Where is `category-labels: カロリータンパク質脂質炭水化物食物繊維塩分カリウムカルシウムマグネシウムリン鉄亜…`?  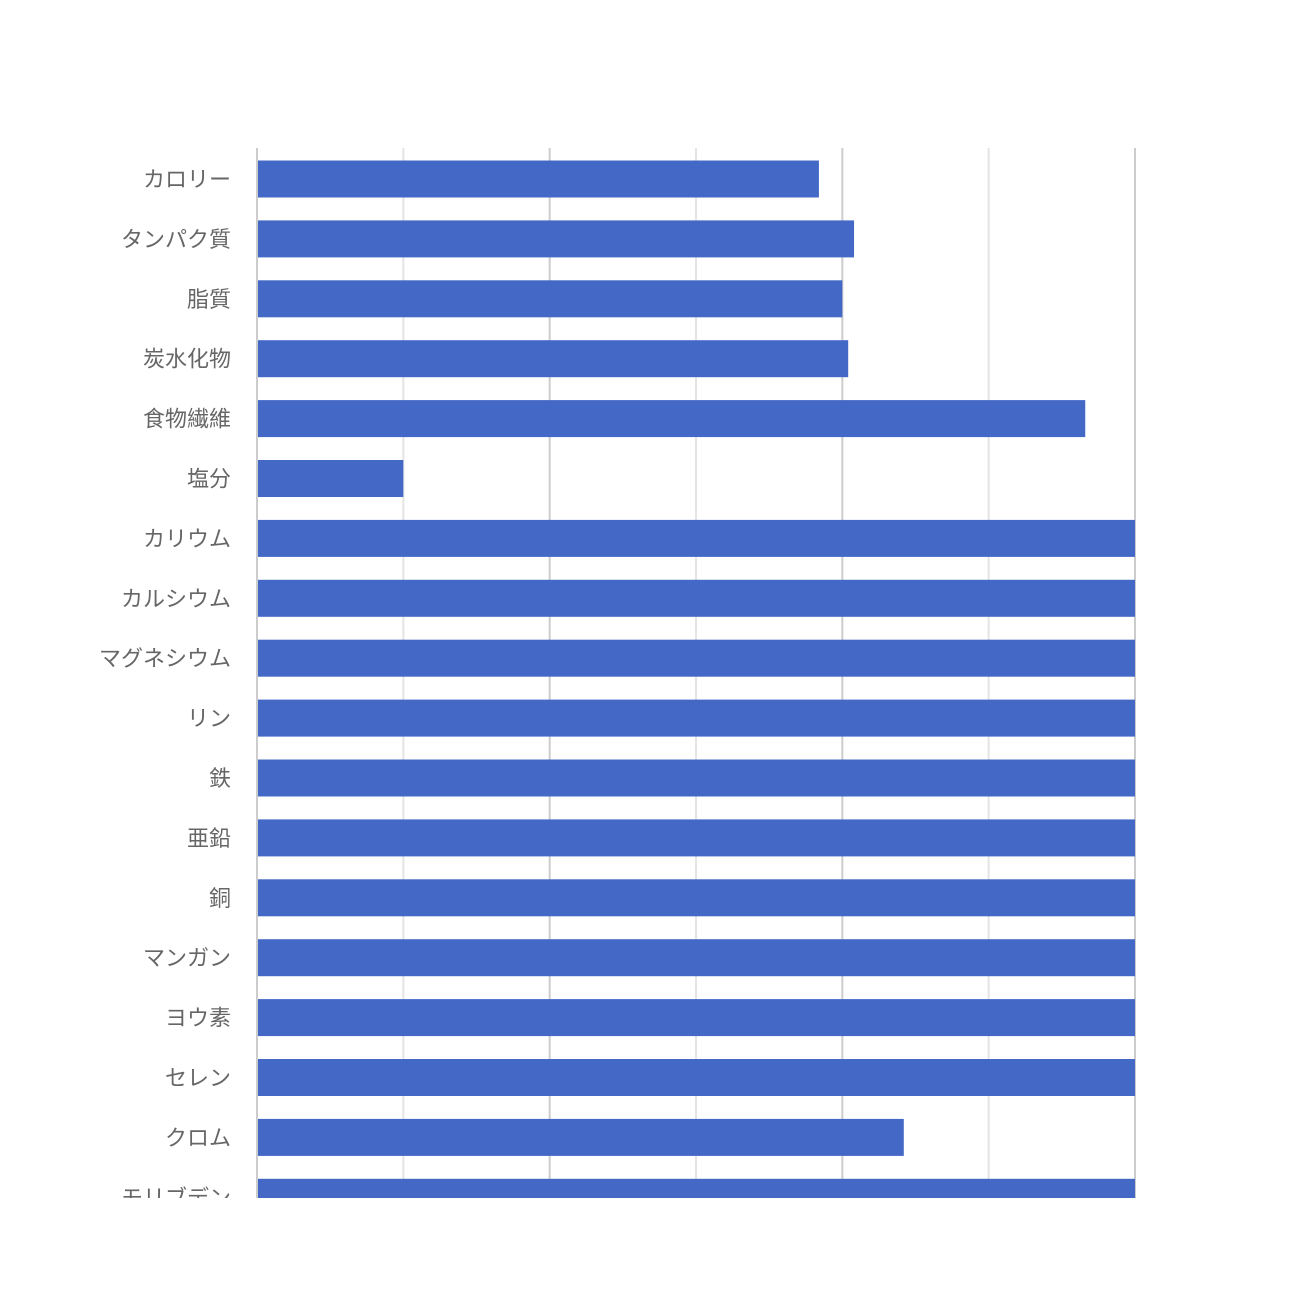
category-labels: カロリータンパク質脂質炭水化物食物繊維塩分カリウムカルシウムマグネシウムリン鉄亜… is located at coordinates (165, 689).